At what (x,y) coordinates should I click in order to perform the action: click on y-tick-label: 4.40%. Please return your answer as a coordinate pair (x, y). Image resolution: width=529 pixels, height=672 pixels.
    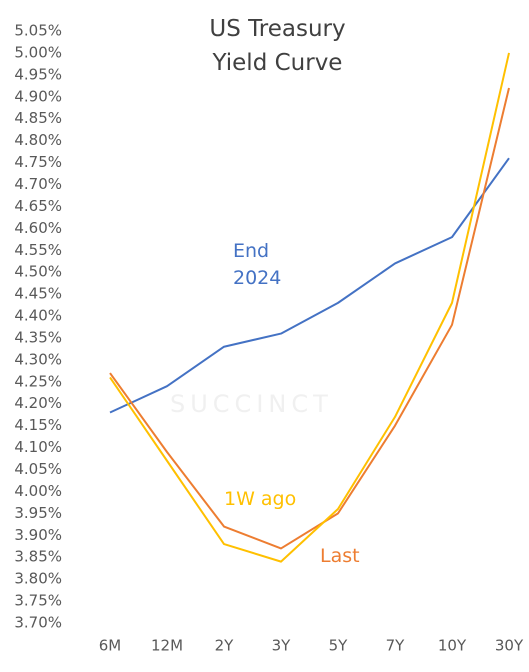
    Looking at the image, I should click on (38, 316).